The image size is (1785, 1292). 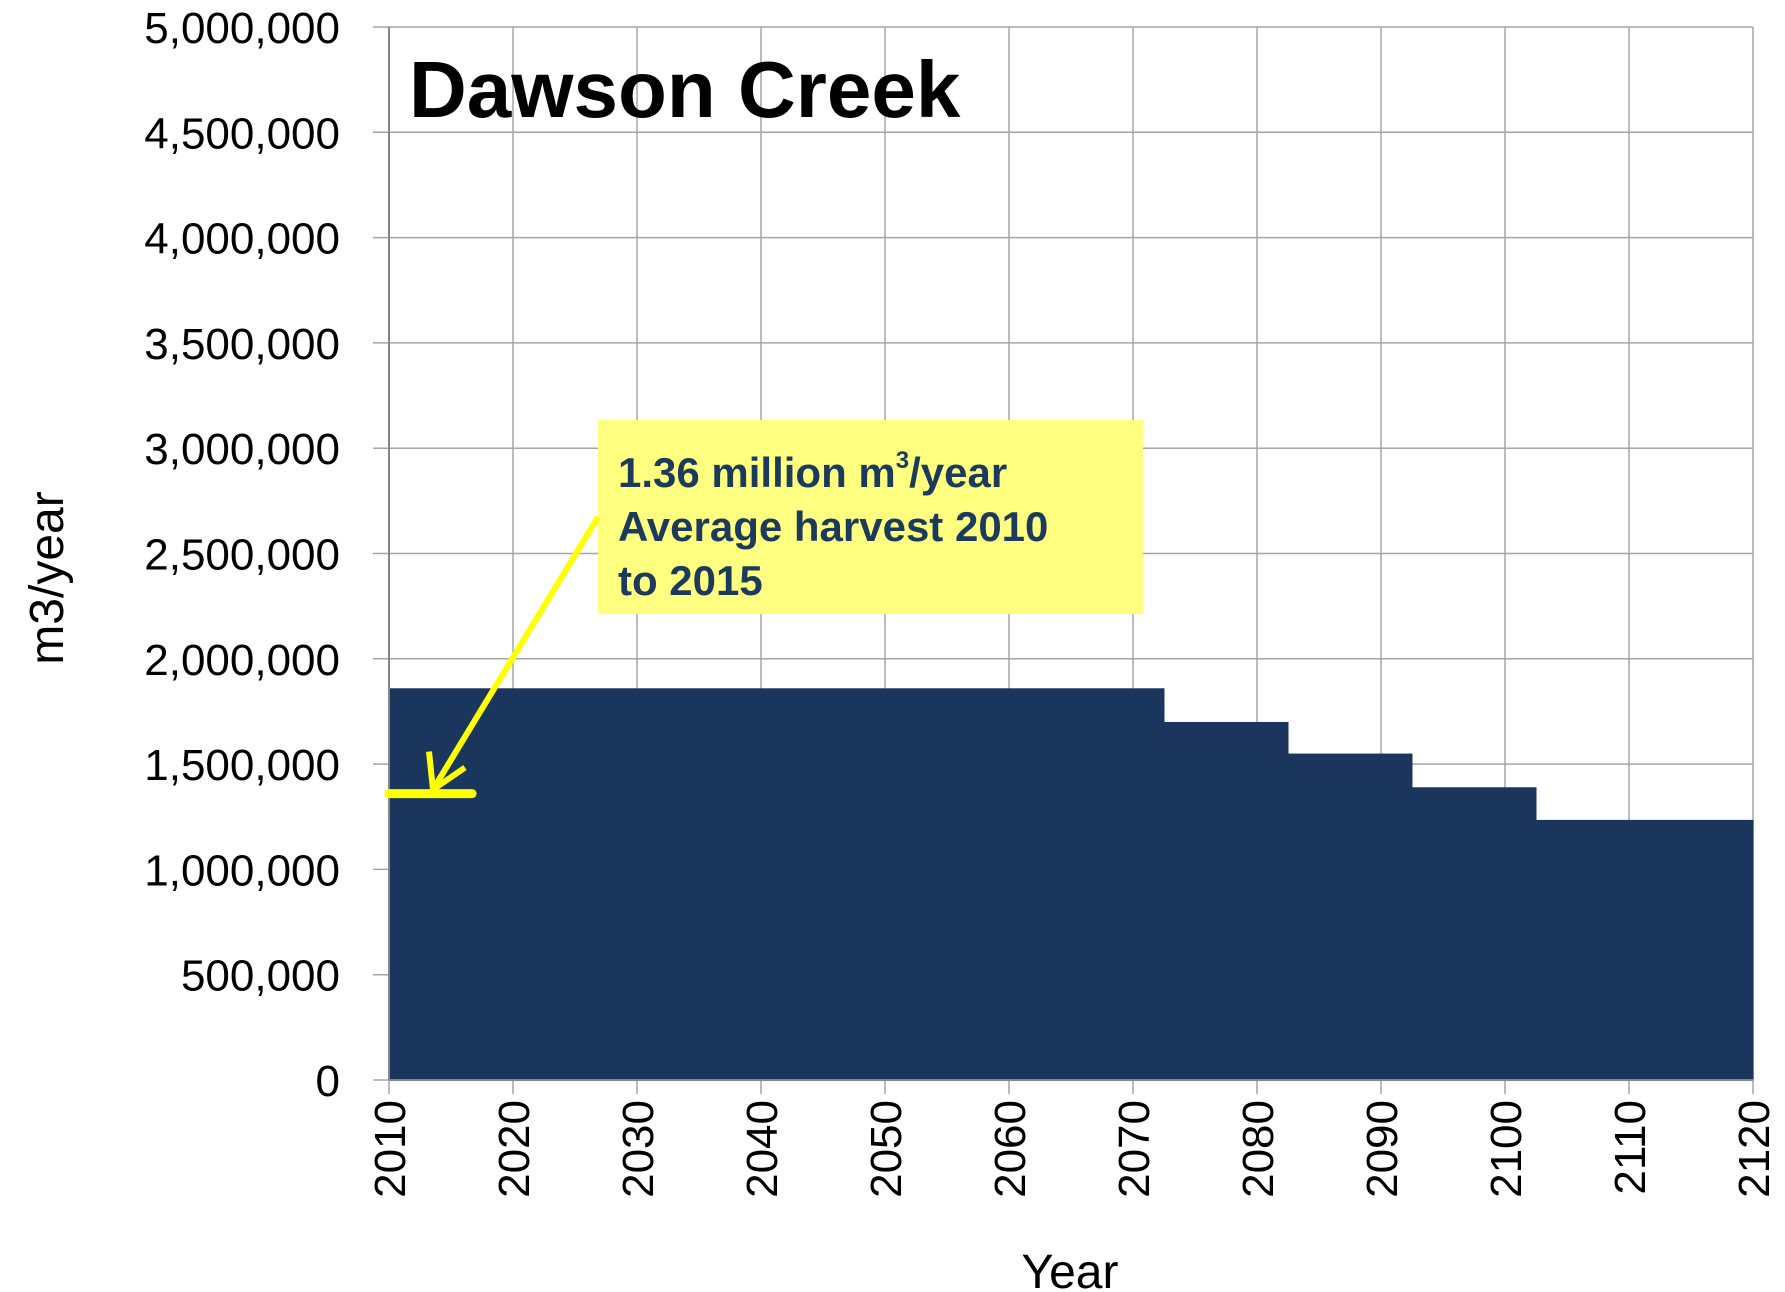 What do you see at coordinates (446, 772) in the screenshot?
I see `annotation-arrow-head` at bounding box center [446, 772].